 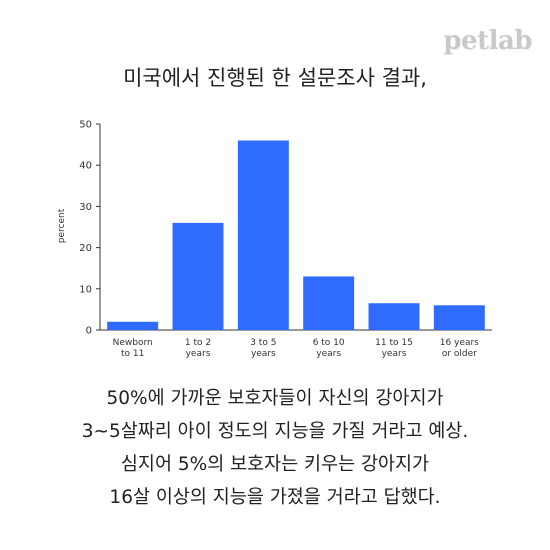 What do you see at coordinates (85, 166) in the screenshot?
I see `y-tick-label: 40` at bounding box center [85, 166].